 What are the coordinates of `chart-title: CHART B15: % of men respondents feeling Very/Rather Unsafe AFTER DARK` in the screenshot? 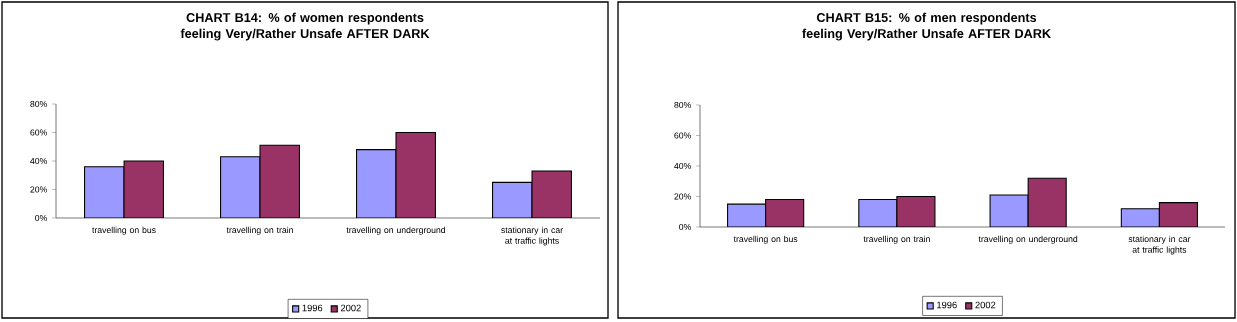 It's located at (926, 26).